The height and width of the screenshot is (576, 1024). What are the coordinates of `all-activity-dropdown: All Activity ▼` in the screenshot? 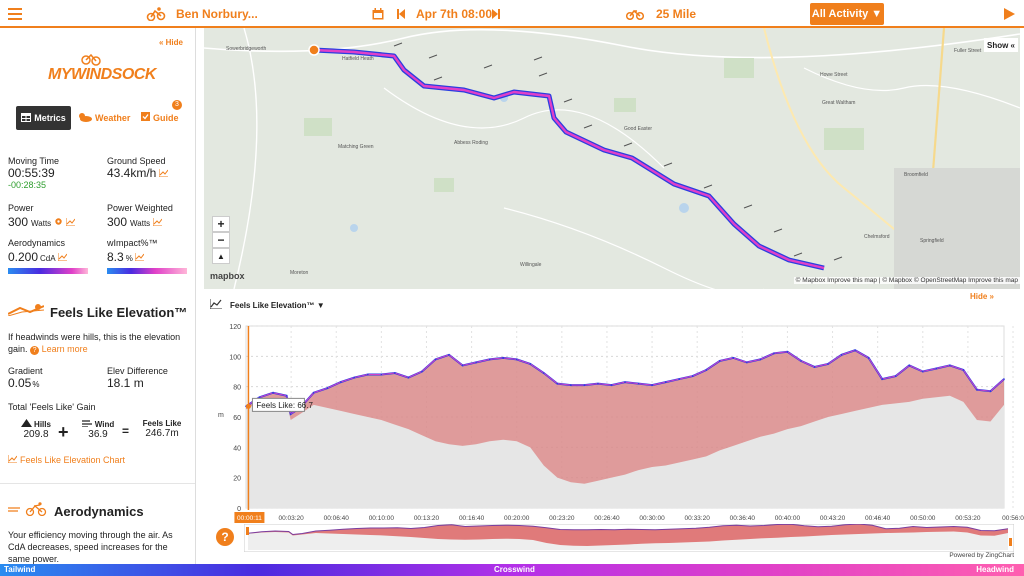 It's located at (847, 14).